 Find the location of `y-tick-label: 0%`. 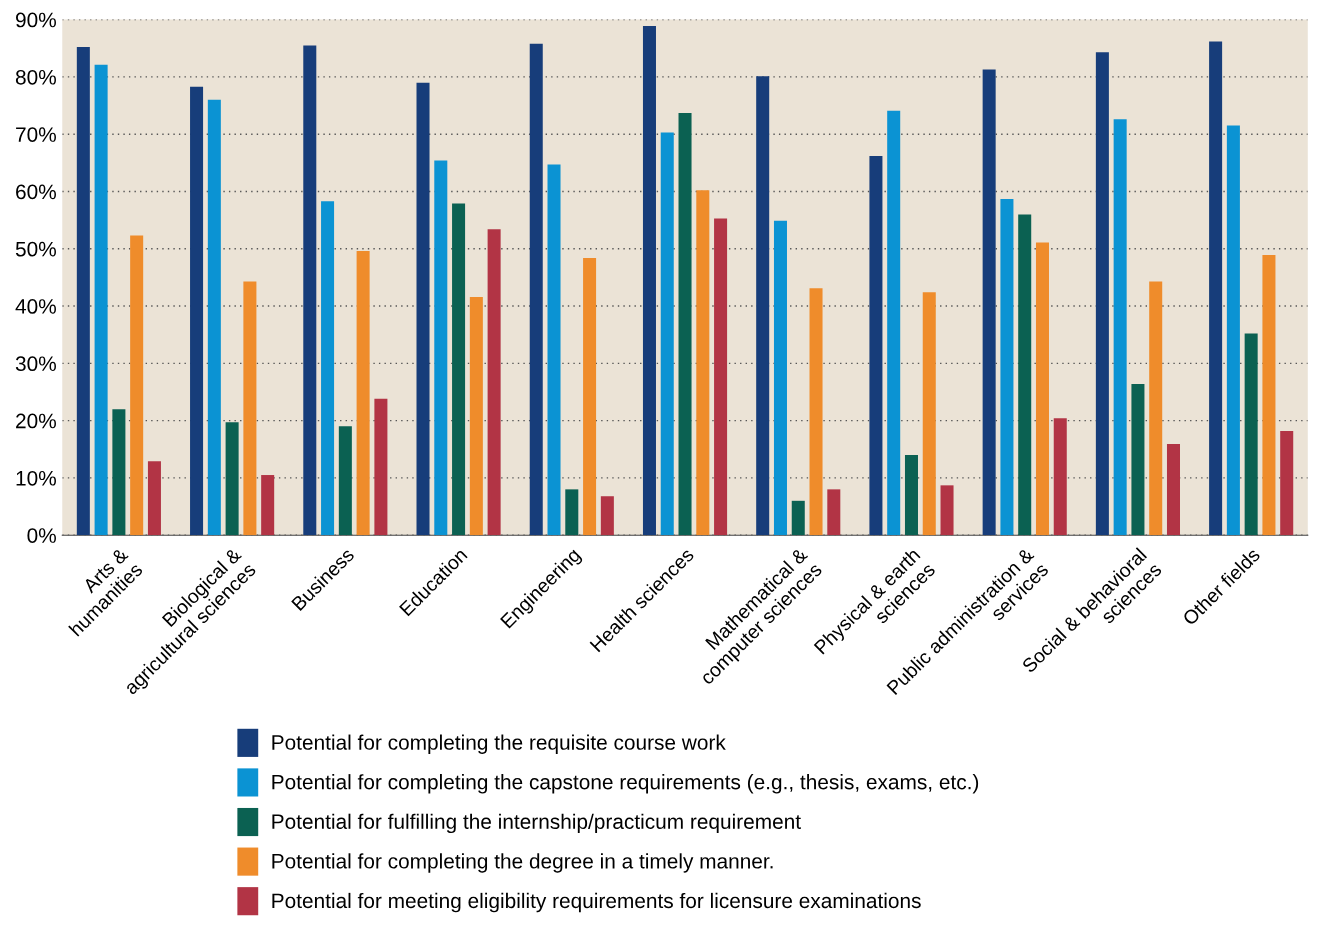

y-tick-label: 0% is located at coordinates (41, 535).